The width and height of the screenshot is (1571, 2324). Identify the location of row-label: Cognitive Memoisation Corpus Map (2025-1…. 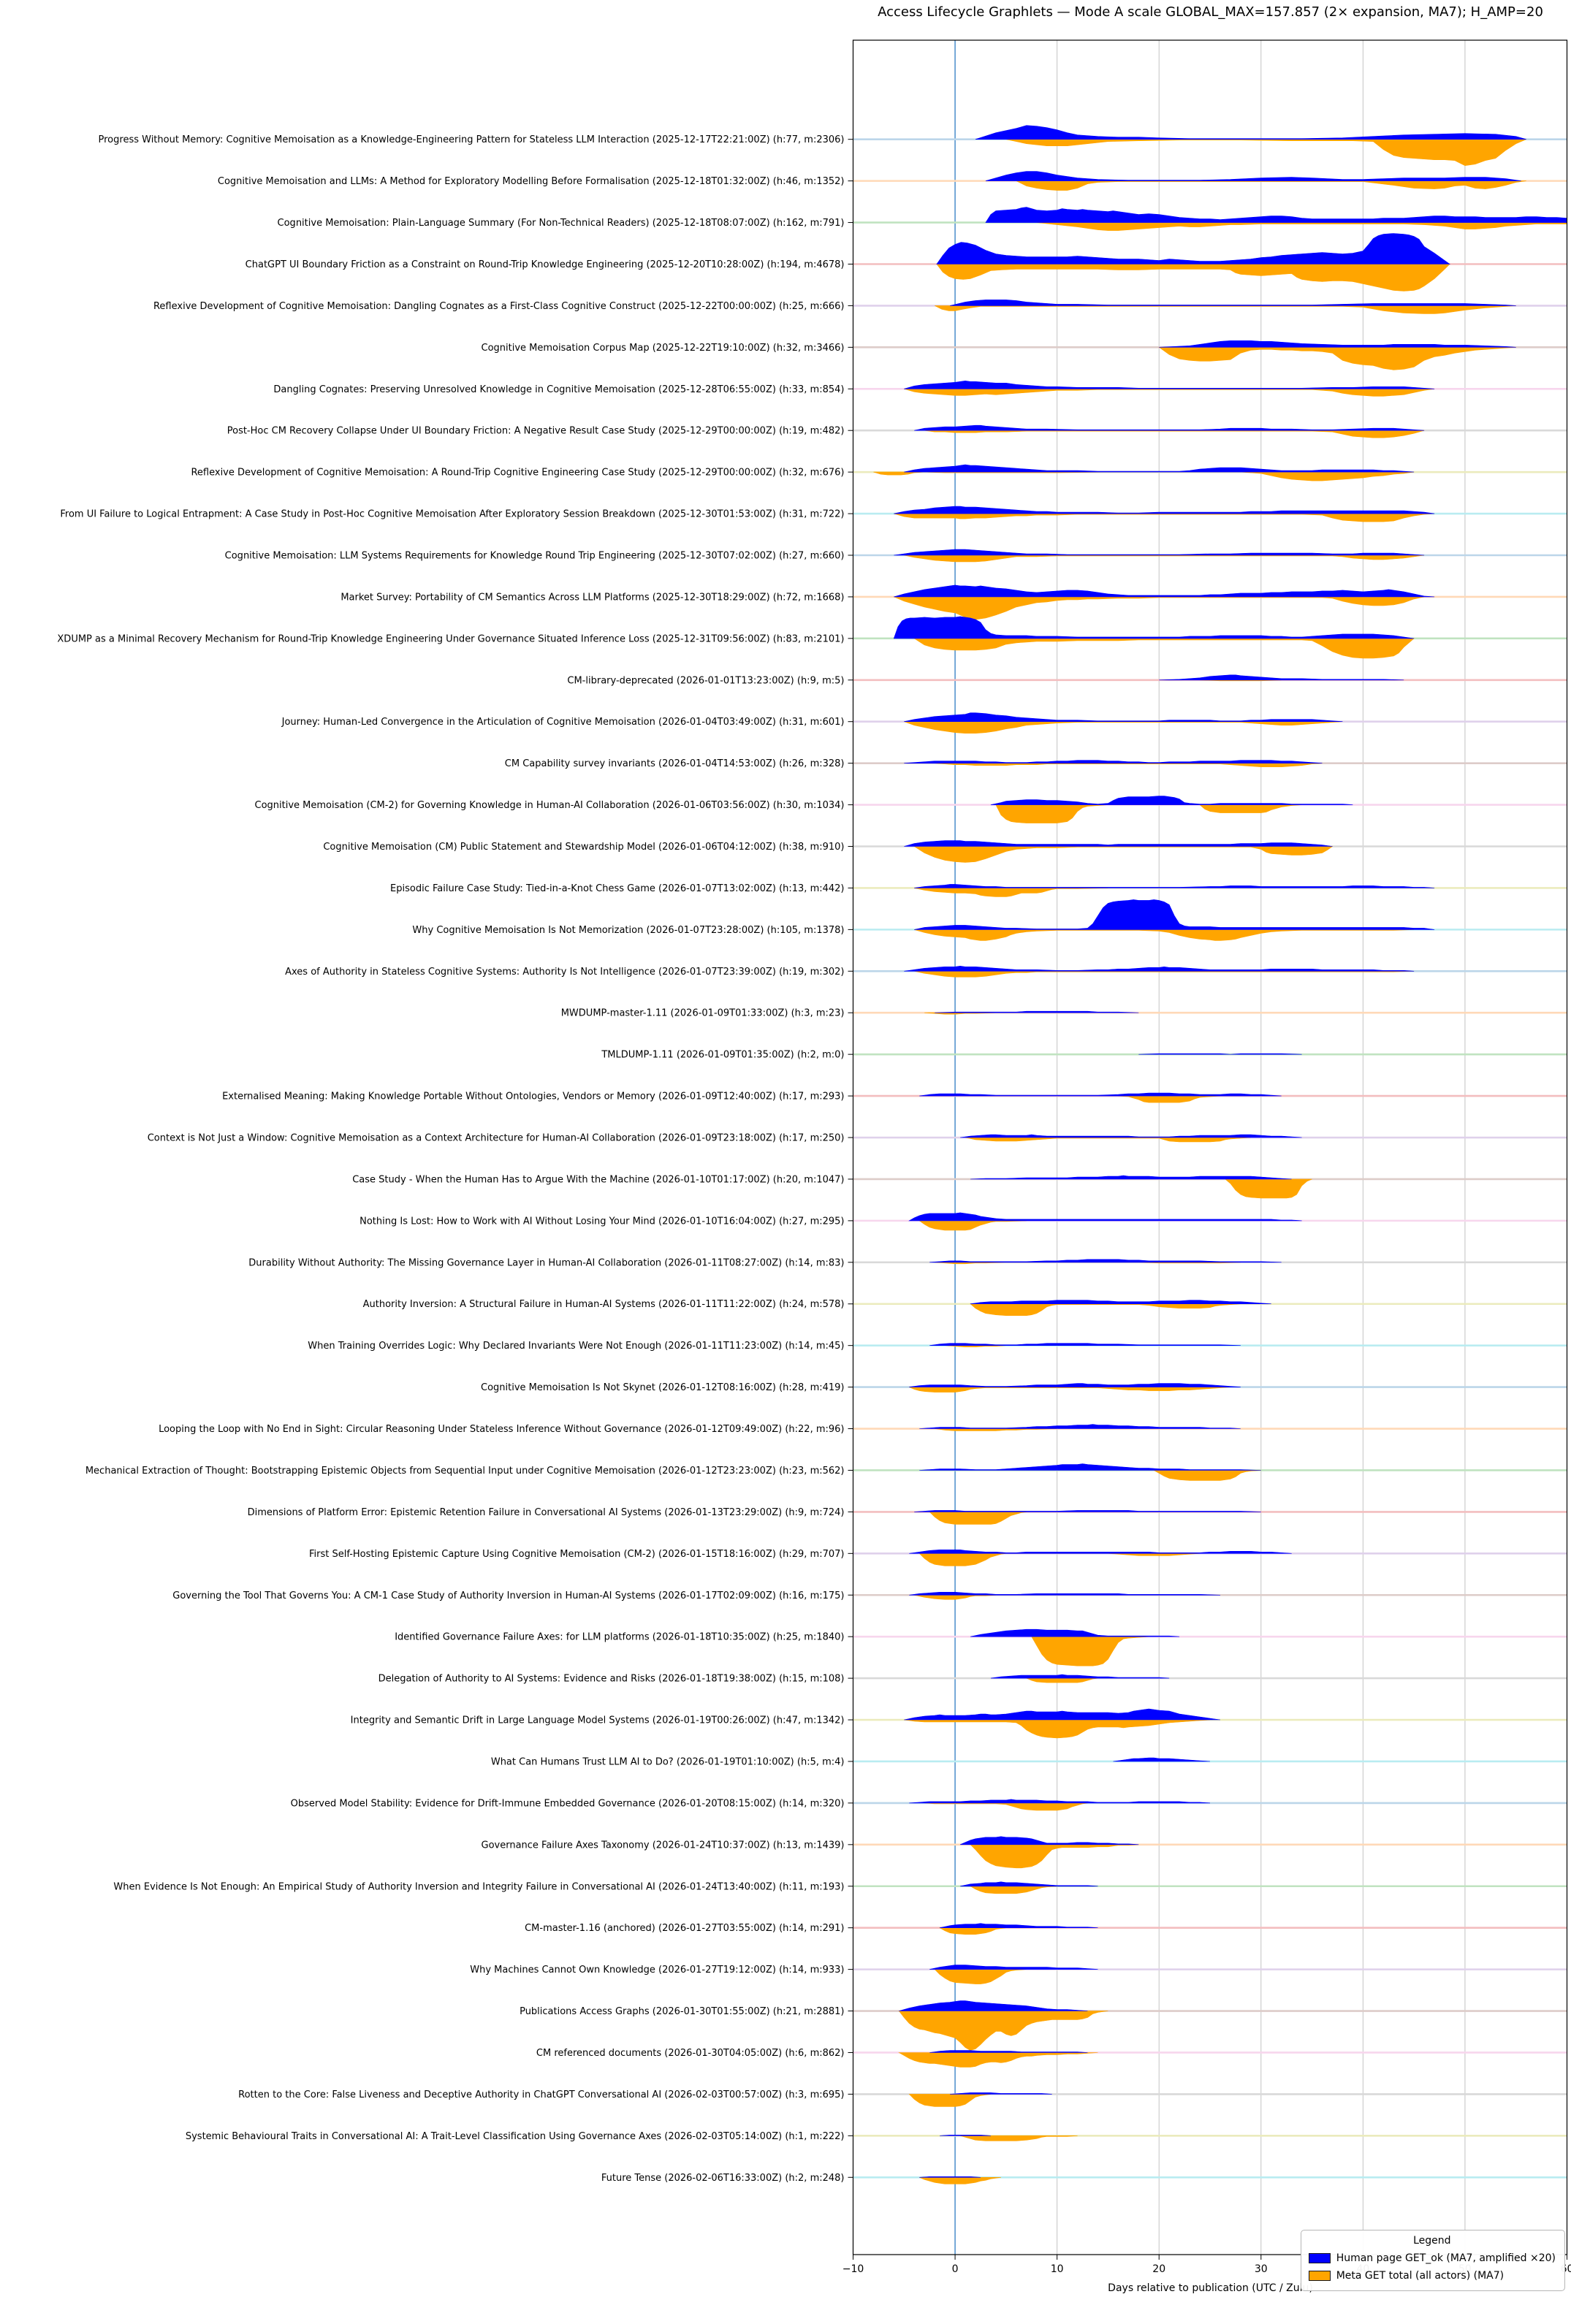
(663, 348).